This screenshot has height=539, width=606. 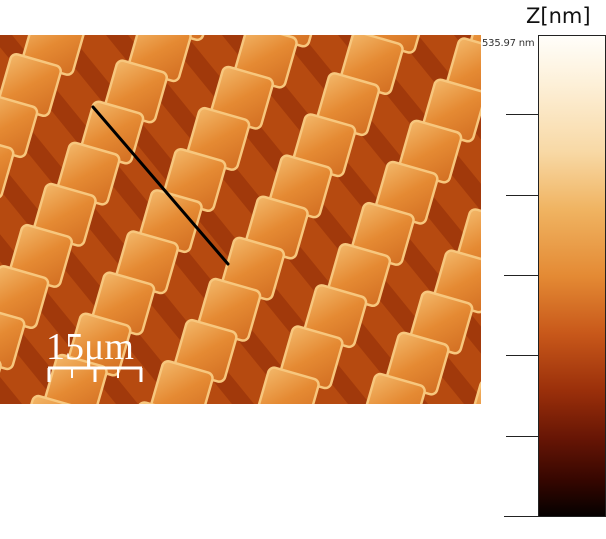 I want to click on colorbar-title: Z[nm], so click(x=558, y=16).